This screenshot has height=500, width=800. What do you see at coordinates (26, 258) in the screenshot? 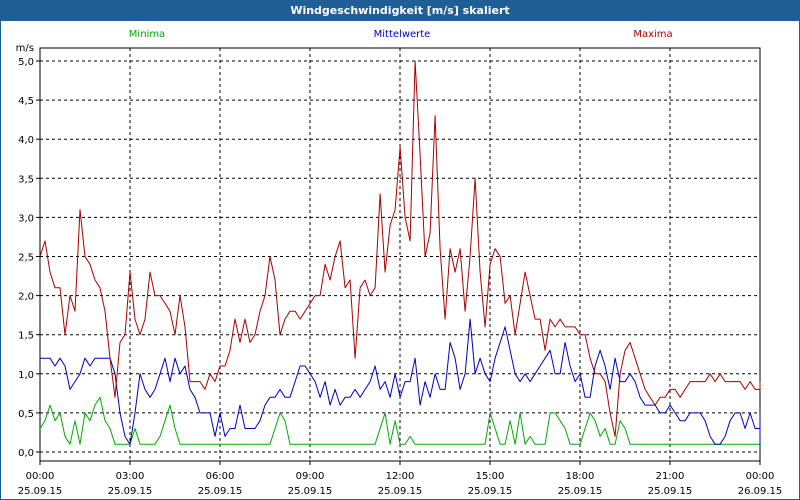
I see `y-tick-label: 2,5` at bounding box center [26, 258].